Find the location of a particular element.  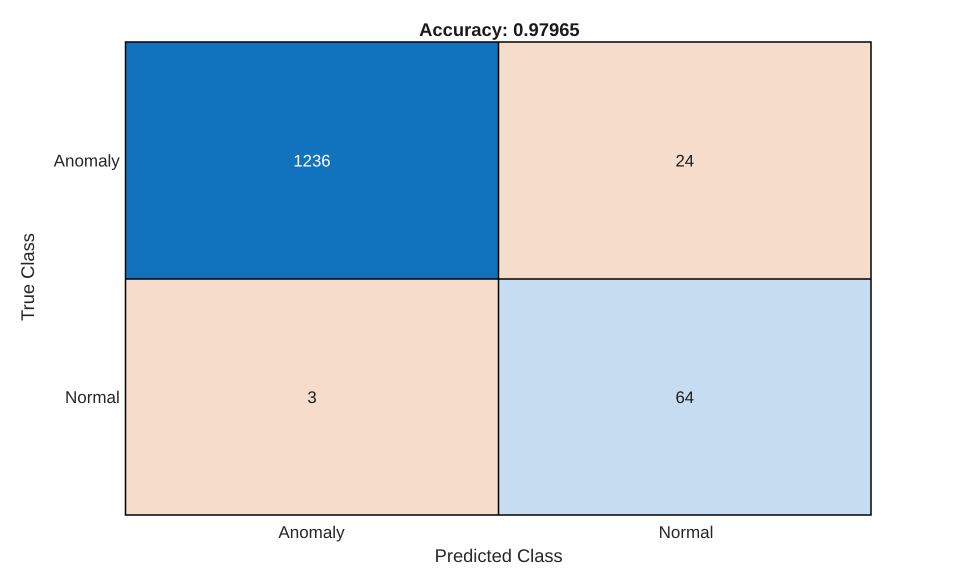

svg-text: True Class is located at coordinates (27, 277).